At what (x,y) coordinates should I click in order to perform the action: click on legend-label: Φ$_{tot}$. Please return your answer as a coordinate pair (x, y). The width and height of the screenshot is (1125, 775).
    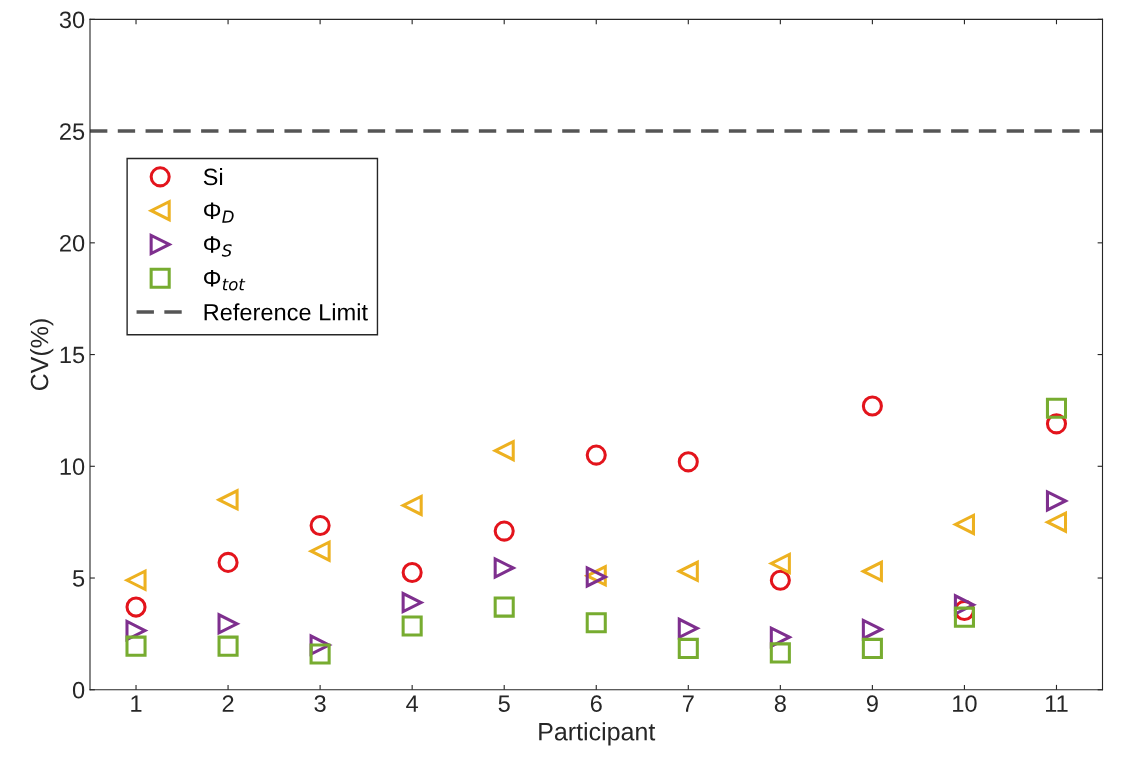
    Looking at the image, I should click on (225, 280).